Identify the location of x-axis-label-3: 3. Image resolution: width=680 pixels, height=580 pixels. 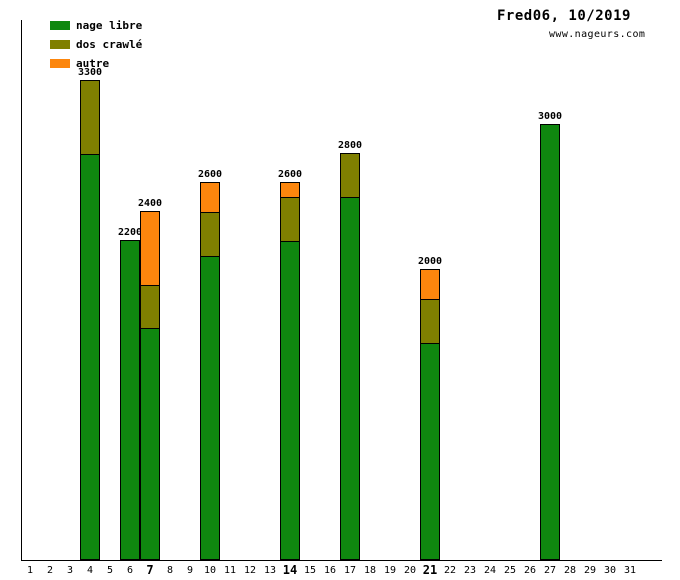
(70, 570).